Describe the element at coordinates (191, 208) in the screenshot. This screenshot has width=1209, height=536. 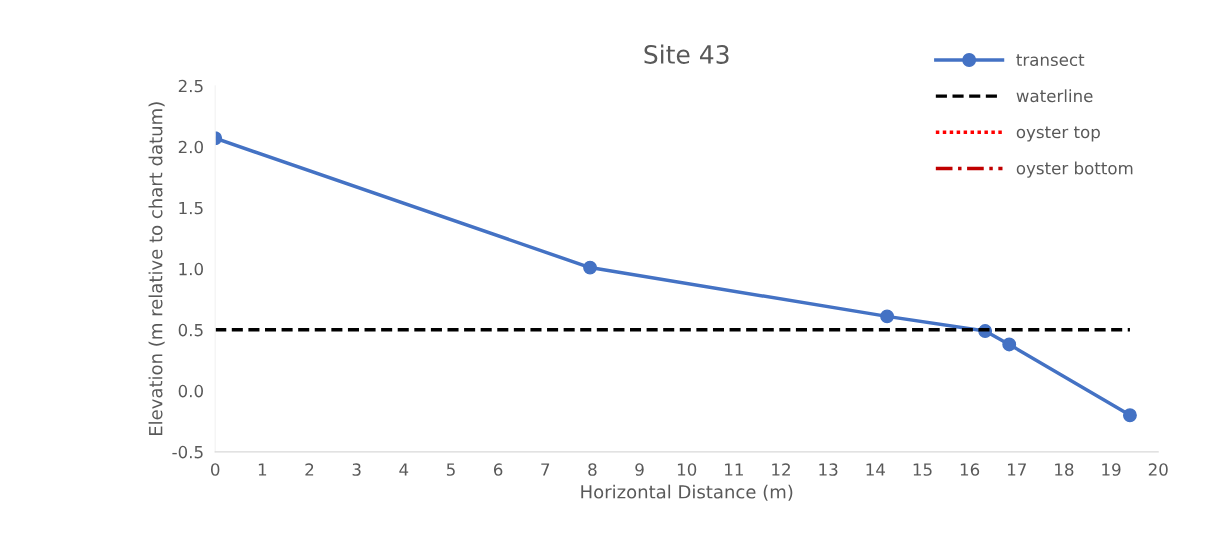
I see `y-tick-label: 1.5` at that location.